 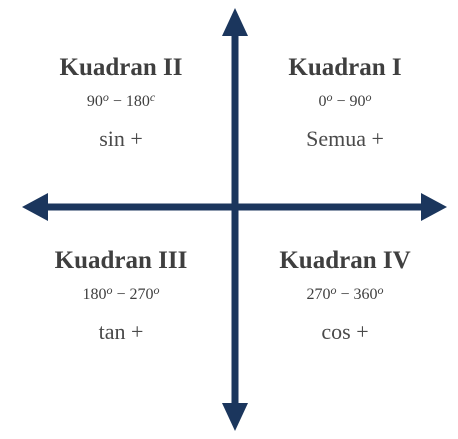 I want to click on quadrant-1-range: 0o − 90o, so click(x=345, y=99).